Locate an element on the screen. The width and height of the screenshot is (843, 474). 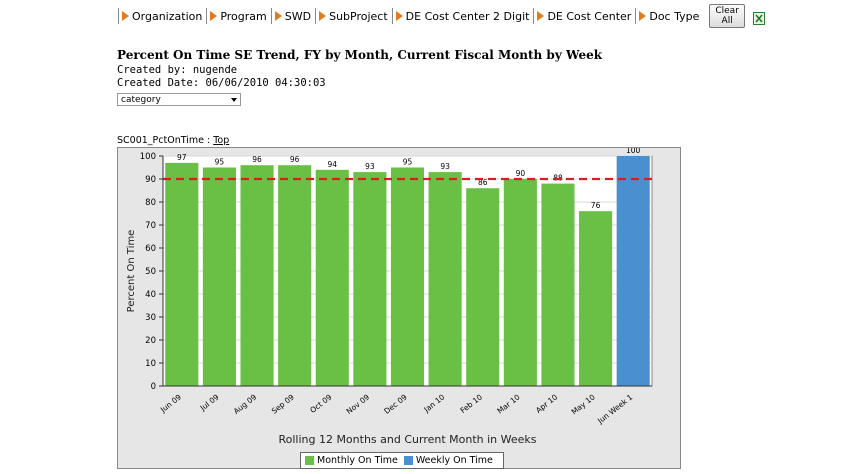
y-tick-label: 100 is located at coordinates (148, 157).